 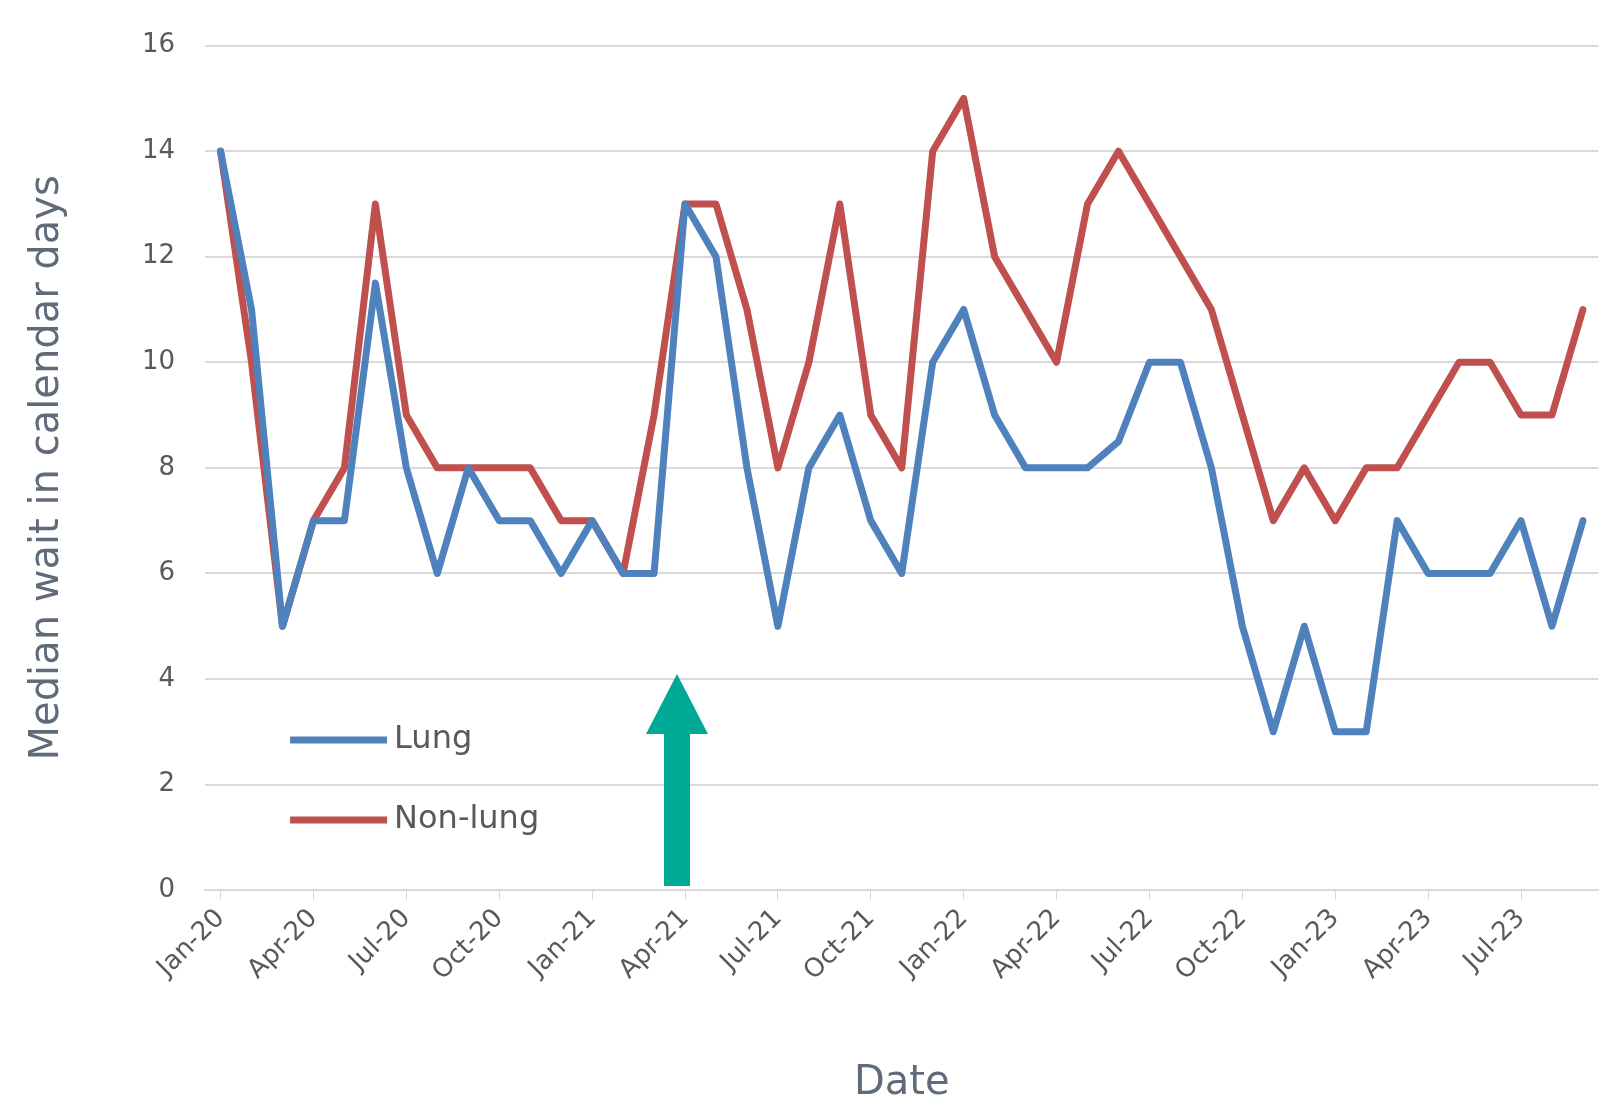 What do you see at coordinates (167, 465) in the screenshot?
I see `y-tick-label: 8` at bounding box center [167, 465].